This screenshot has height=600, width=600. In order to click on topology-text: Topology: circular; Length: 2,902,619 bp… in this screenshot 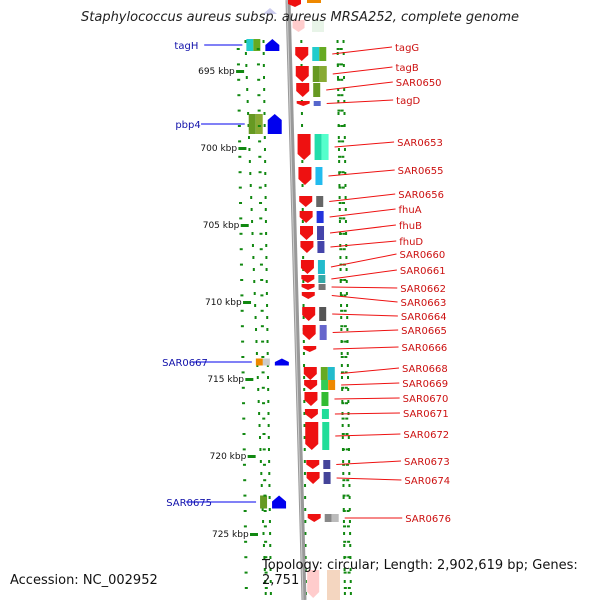, I will do `click(420, 573)`.